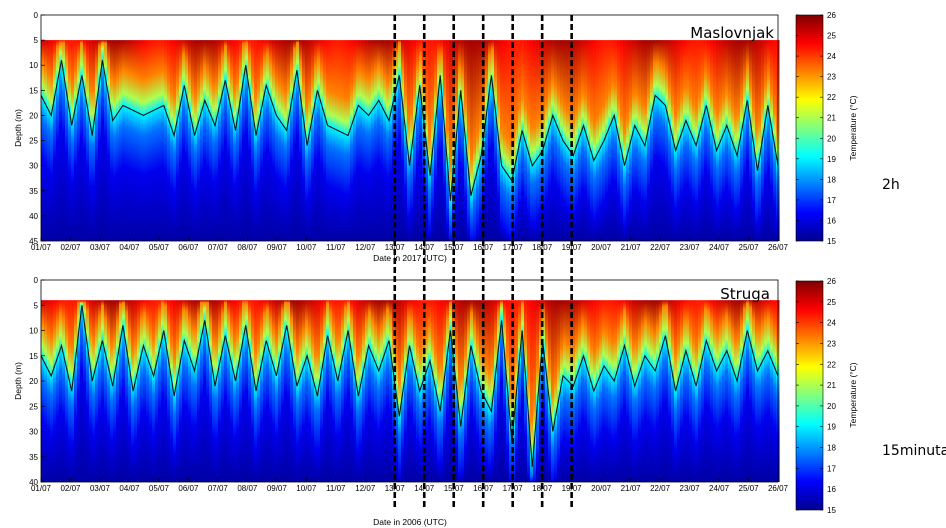 This screenshot has height=528, width=946. Describe the element at coordinates (660, 488) in the screenshot. I see `x-tick-label: 22/07` at that location.